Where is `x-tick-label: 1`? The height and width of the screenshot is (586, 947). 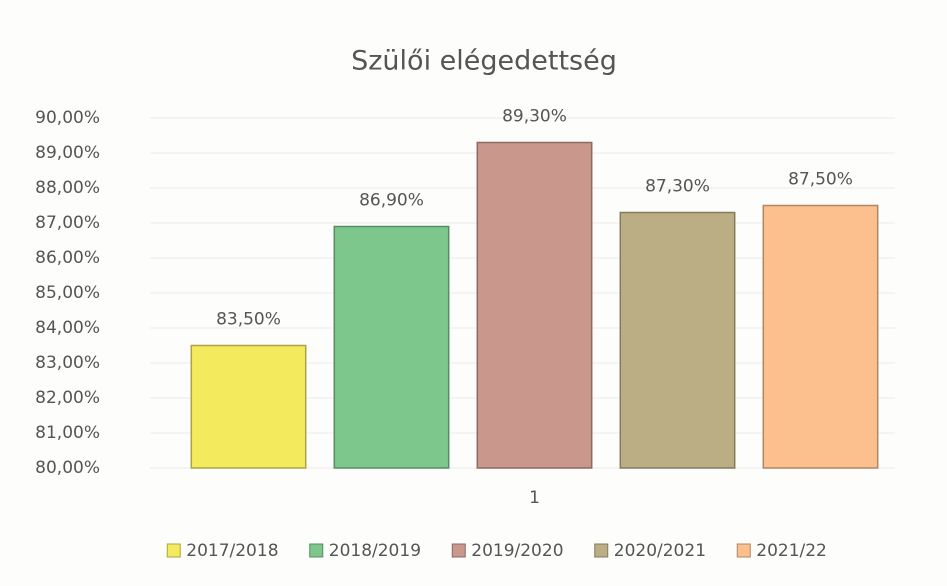
x-tick-label: 1 is located at coordinates (534, 498).